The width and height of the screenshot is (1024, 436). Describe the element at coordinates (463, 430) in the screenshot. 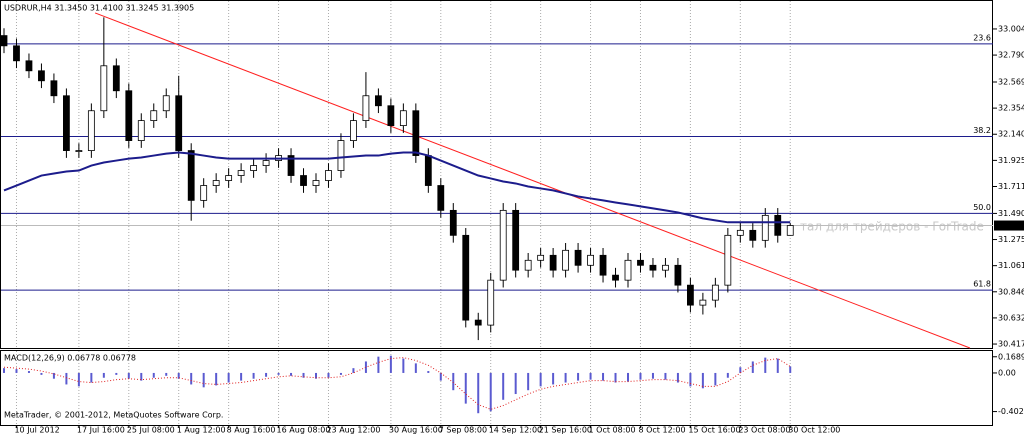

I see `x-tick-label: 7 Sep 08:00` at that location.